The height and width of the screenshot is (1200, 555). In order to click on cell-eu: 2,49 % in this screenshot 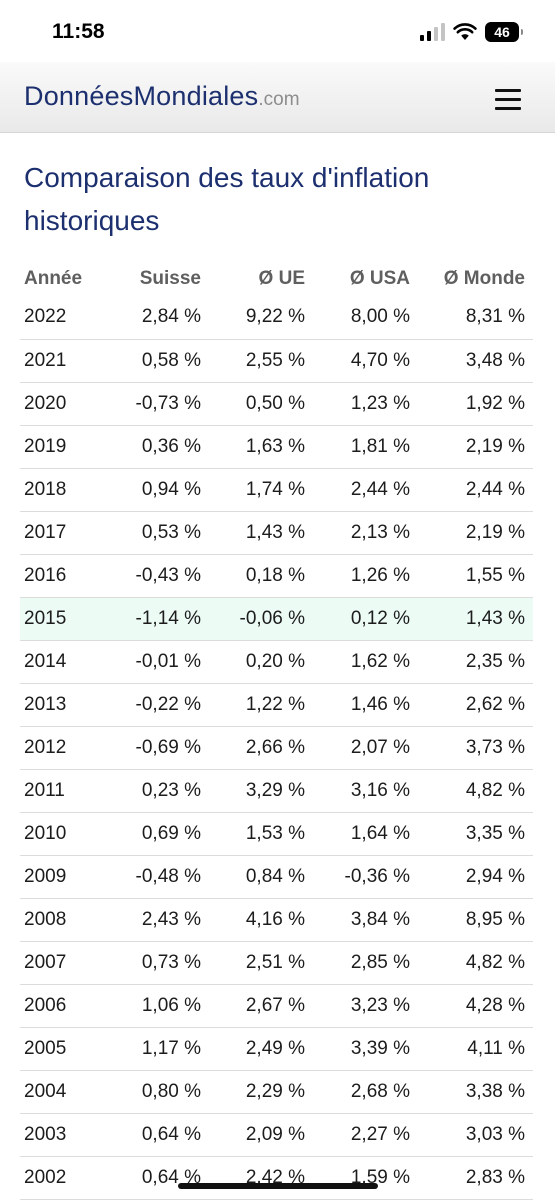, I will do `click(261, 1049)`.